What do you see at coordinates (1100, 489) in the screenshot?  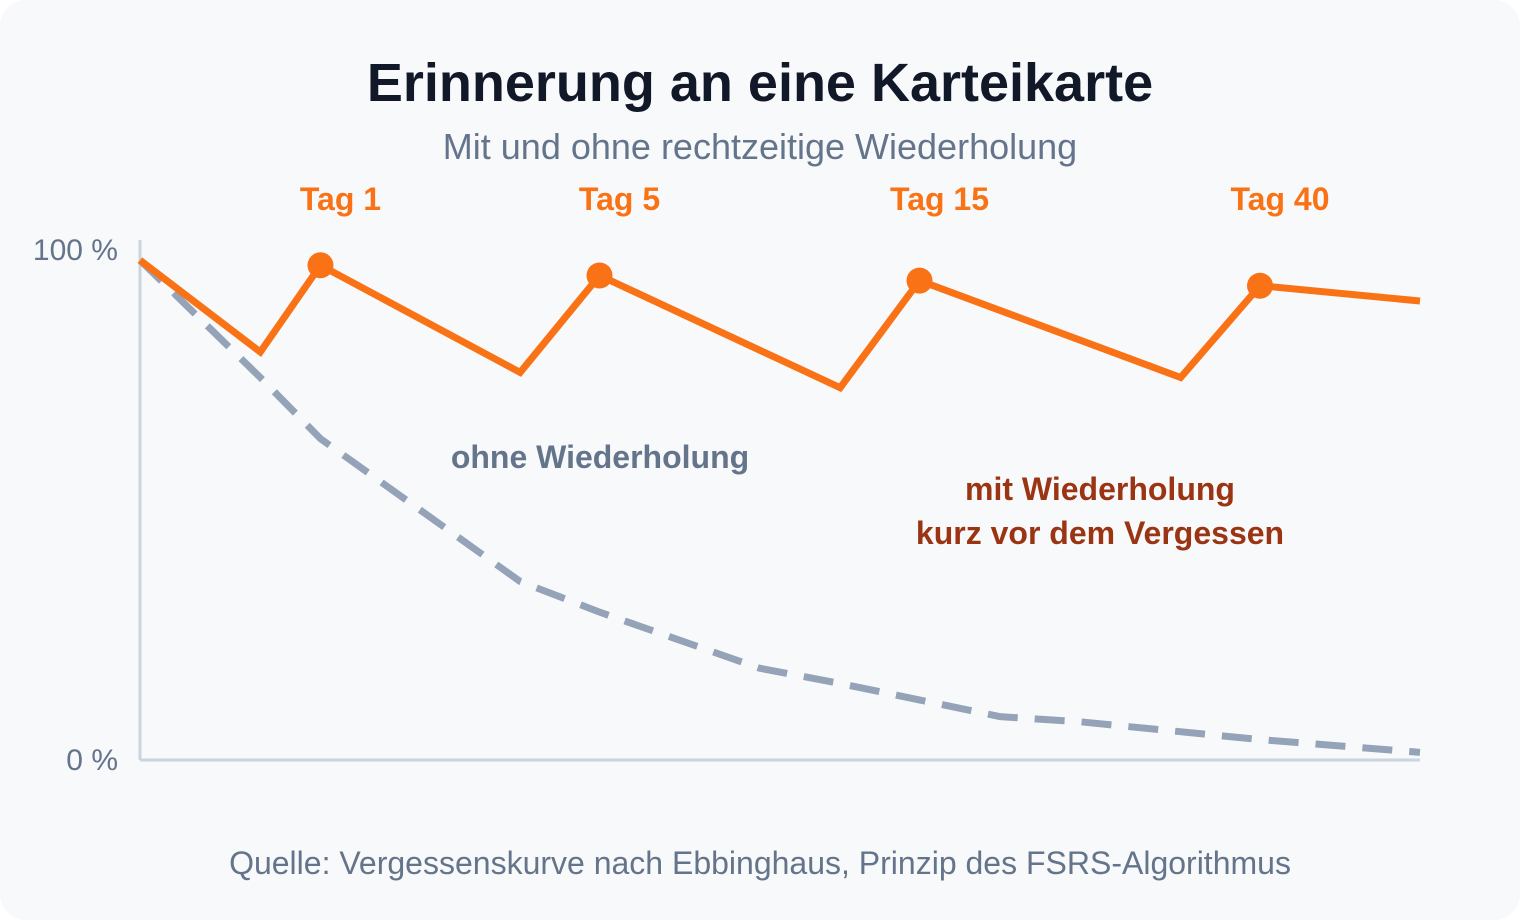 I see `series-label-line: mit Wiederholung` at bounding box center [1100, 489].